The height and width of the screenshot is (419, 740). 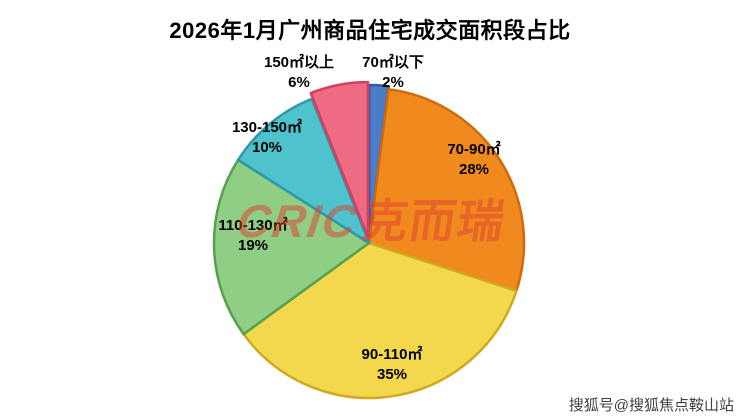 What do you see at coordinates (651, 405) in the screenshot?
I see `souhu-watermark: 搜狐号@搜狐焦点鞍山站` at bounding box center [651, 405].